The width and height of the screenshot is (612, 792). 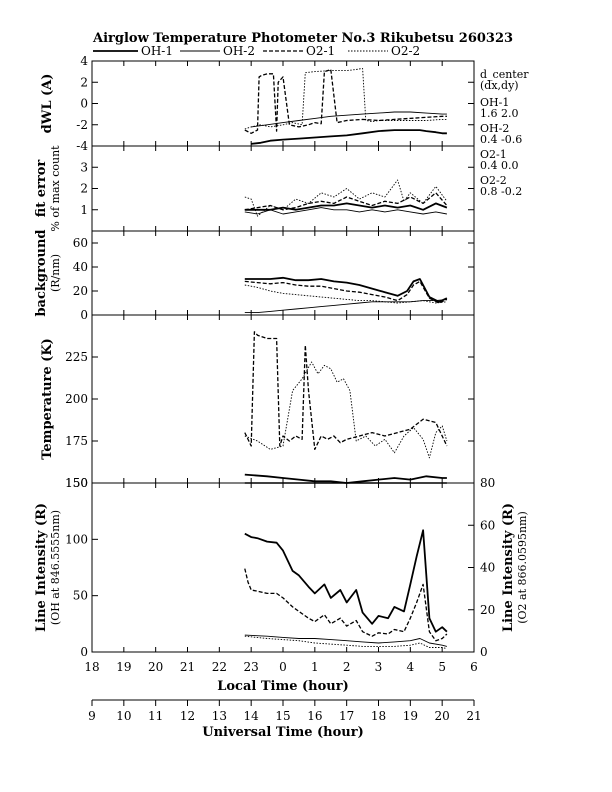 What do you see at coordinates (84, 210) in the screenshot?
I see `y-tick-label: 1` at bounding box center [84, 210].